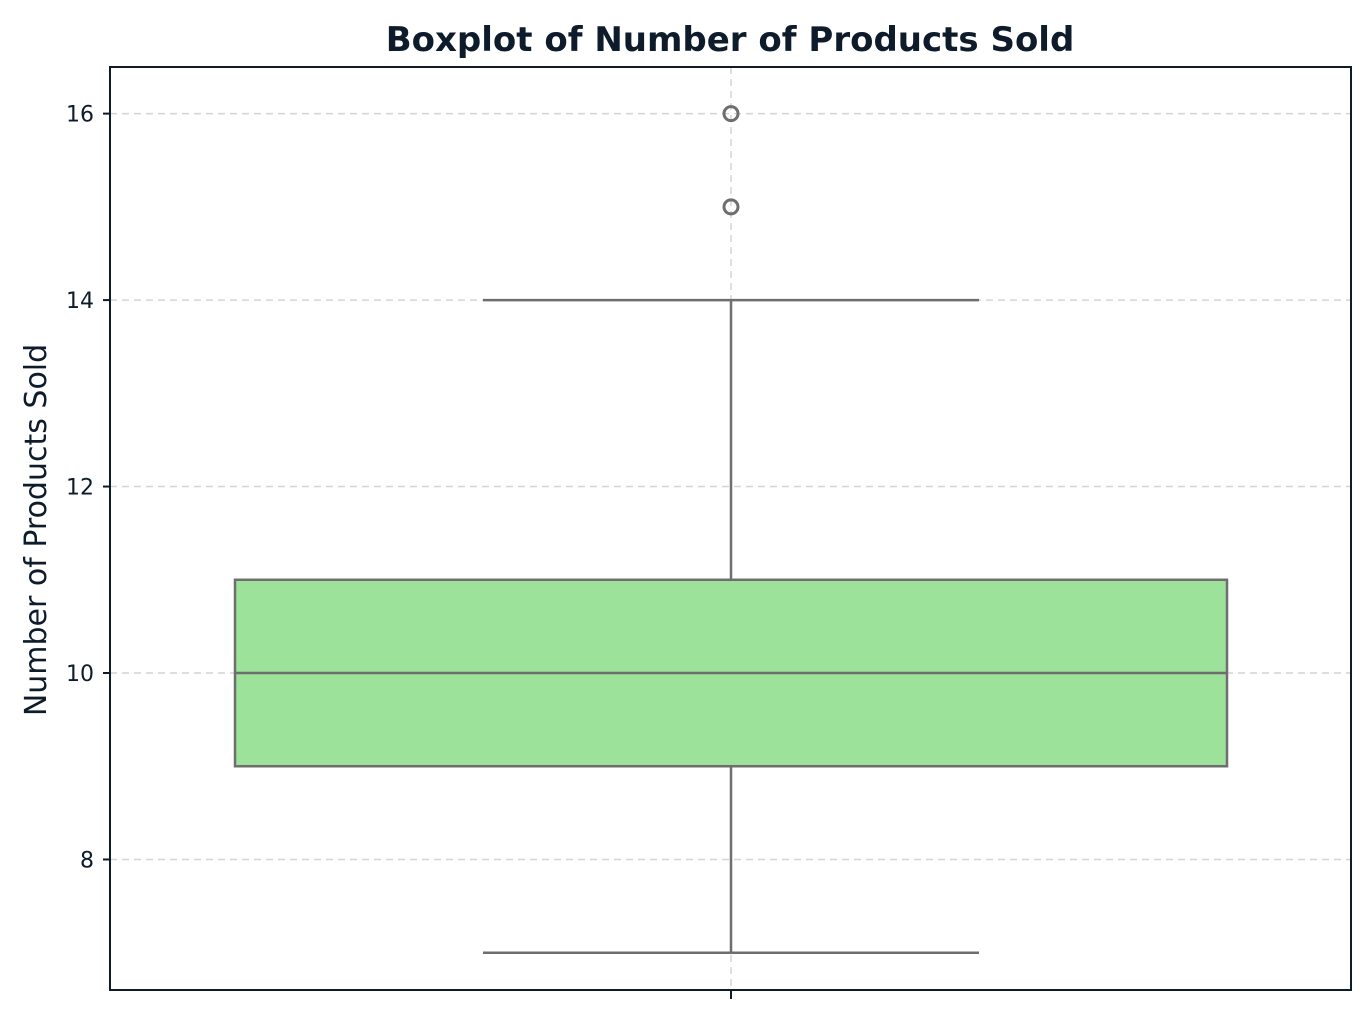 This screenshot has width=1371, height=1021. What do you see at coordinates (80, 301) in the screenshot?
I see `y-tick-label: 14` at bounding box center [80, 301].